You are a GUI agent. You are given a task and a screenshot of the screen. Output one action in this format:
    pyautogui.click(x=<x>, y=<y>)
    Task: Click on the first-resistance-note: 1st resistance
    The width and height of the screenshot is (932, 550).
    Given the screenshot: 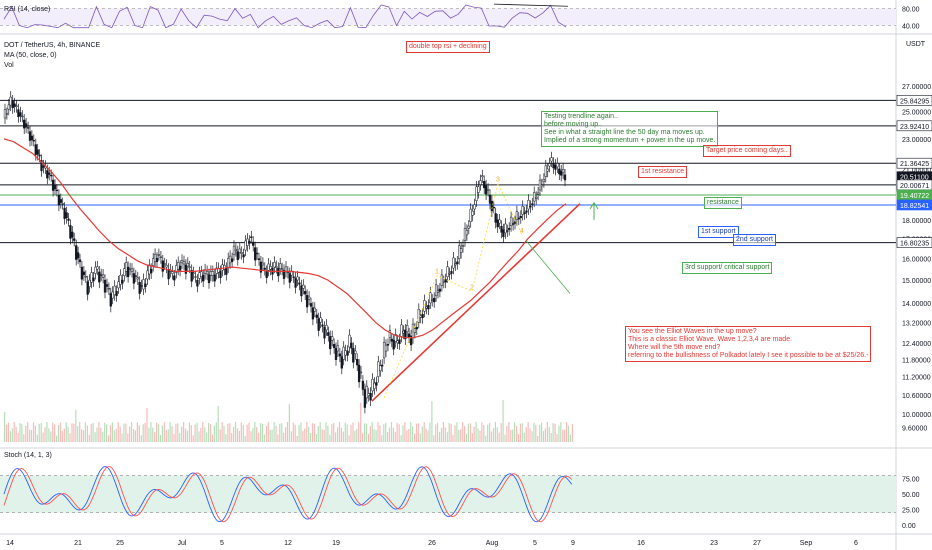 What is the action you would take?
    pyautogui.click(x=663, y=172)
    